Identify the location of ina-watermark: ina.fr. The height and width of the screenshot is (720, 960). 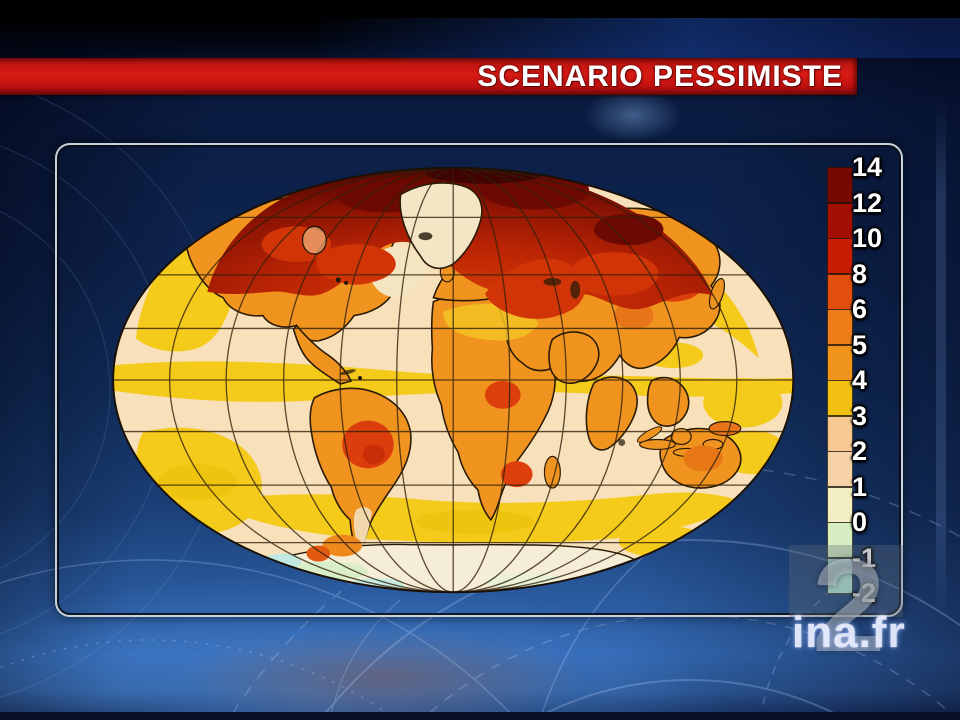
(849, 632).